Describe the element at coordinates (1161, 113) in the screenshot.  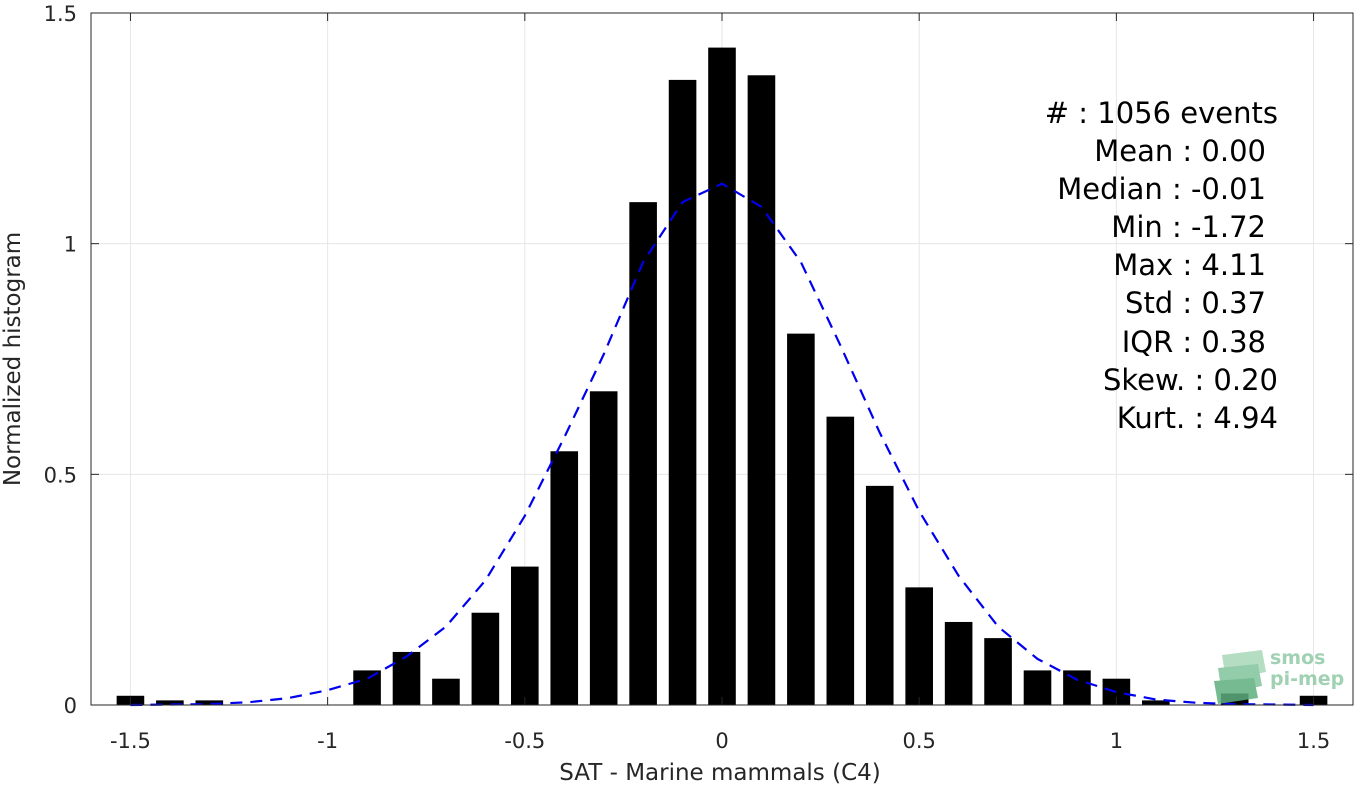
I see `stat-events: # : 1056 events` at that location.